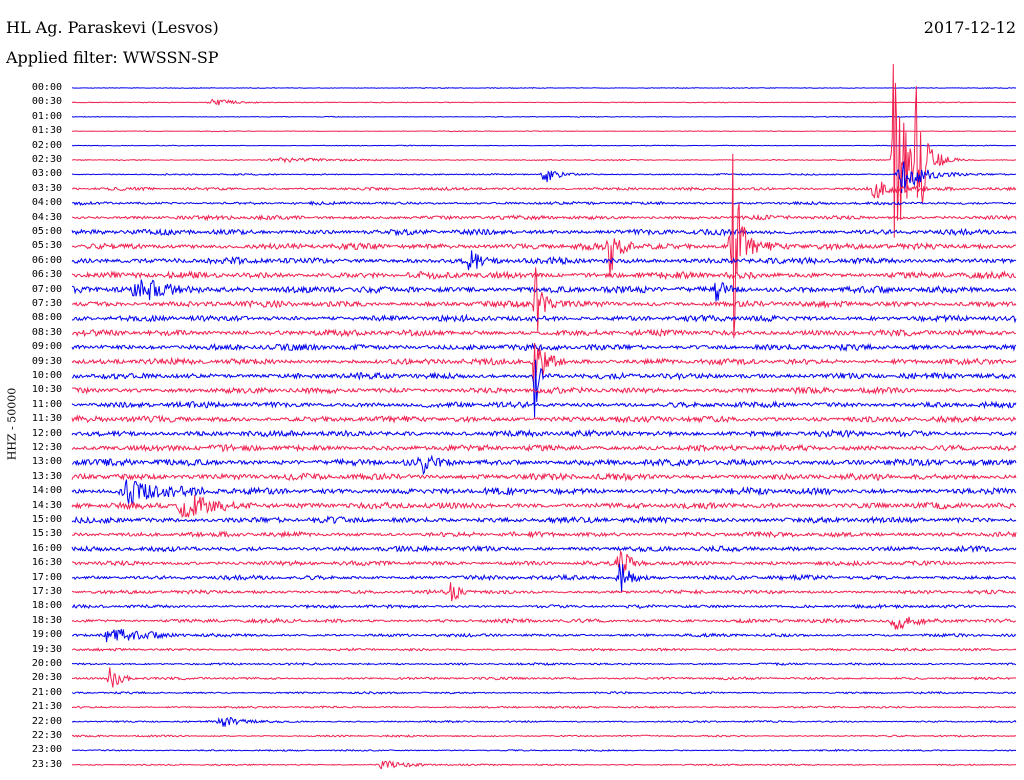  Describe the element at coordinates (46, 548) in the screenshot. I see `hour-label: 16:00` at that location.